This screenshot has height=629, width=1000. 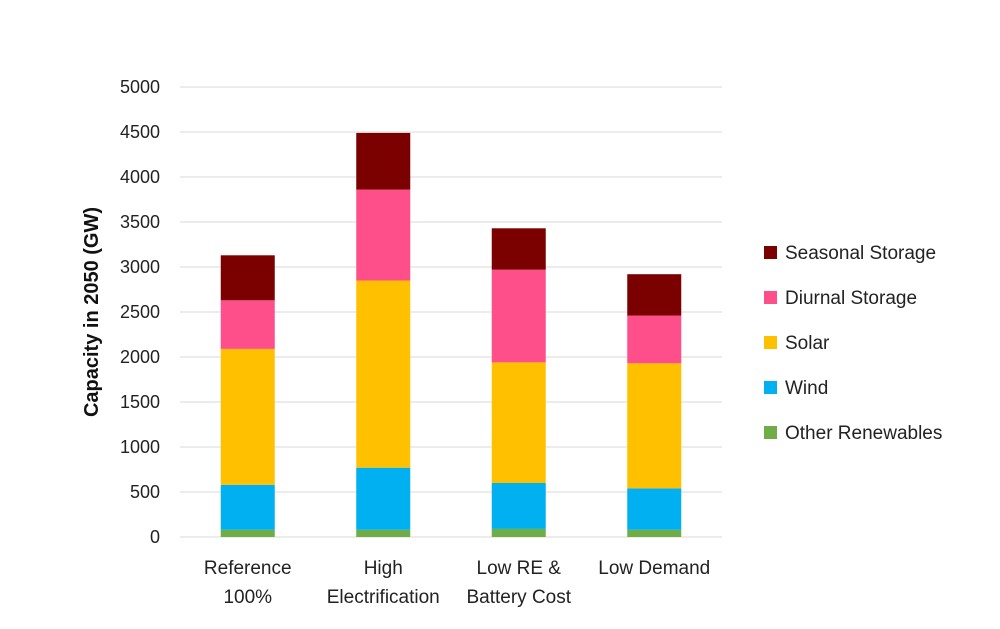 I want to click on y-tick-label: 0, so click(x=155, y=537).